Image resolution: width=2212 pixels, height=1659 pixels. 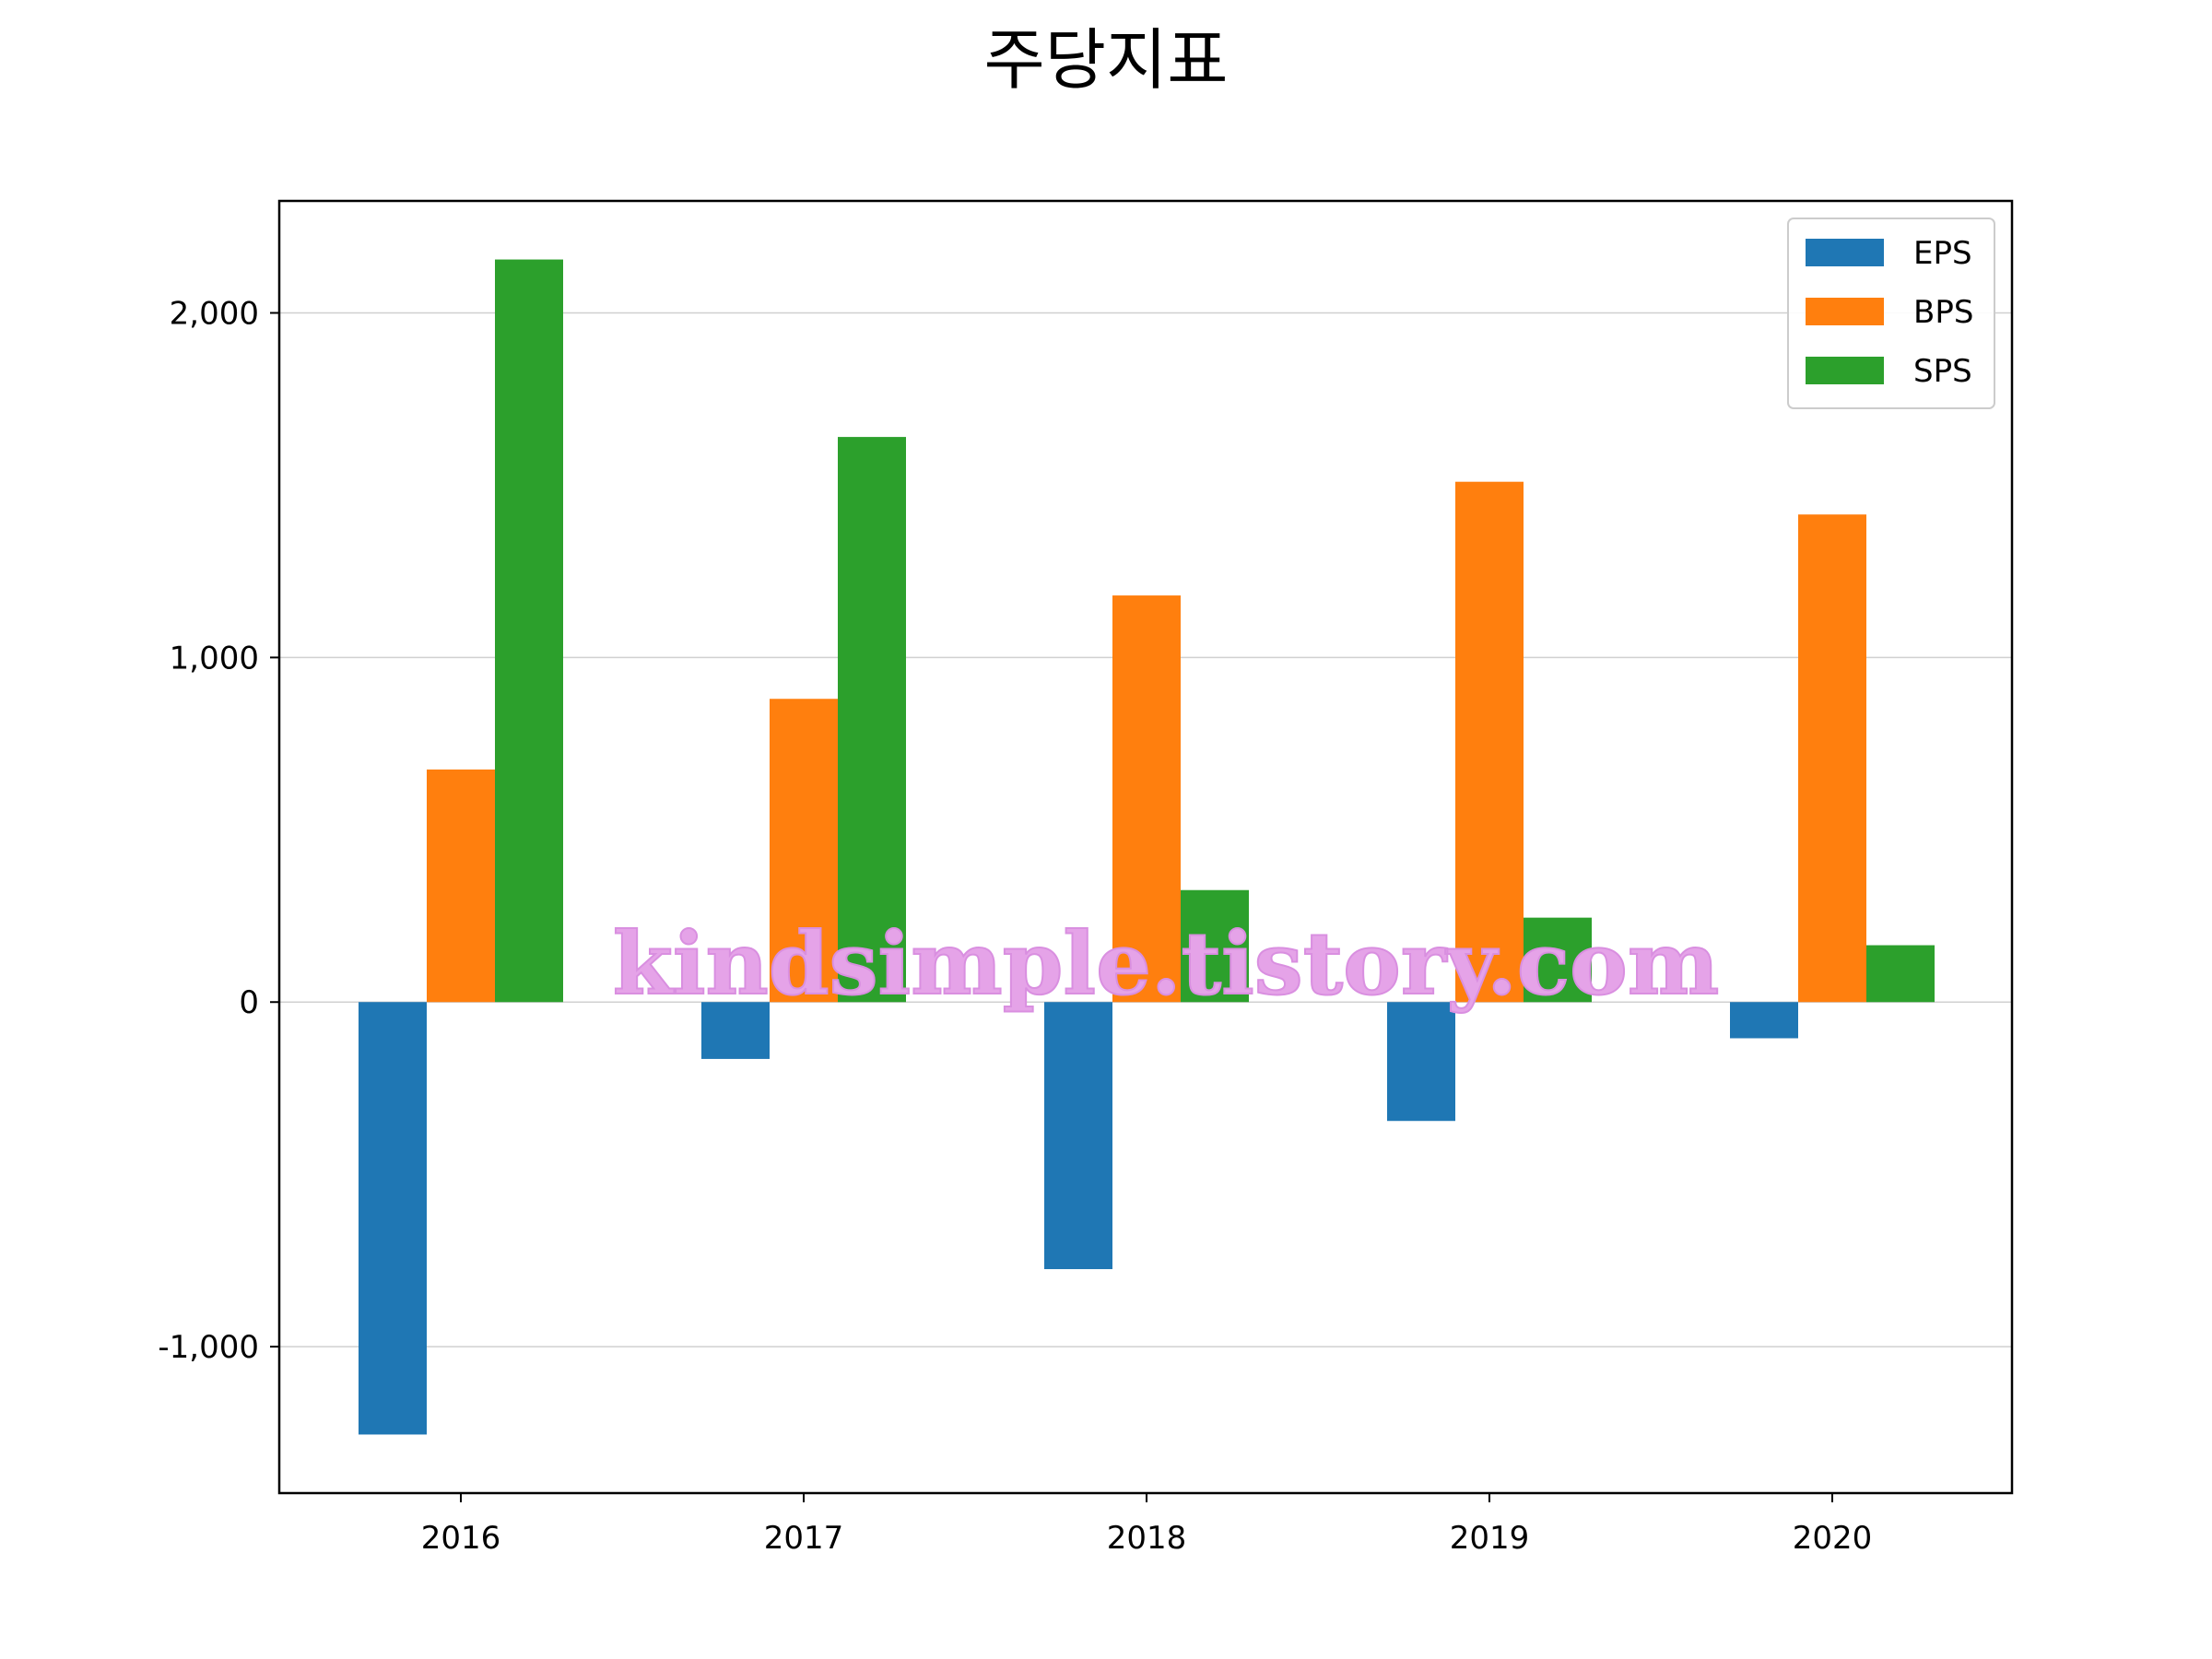 I want to click on legend-label-bps: BPS, so click(x=1943, y=312).